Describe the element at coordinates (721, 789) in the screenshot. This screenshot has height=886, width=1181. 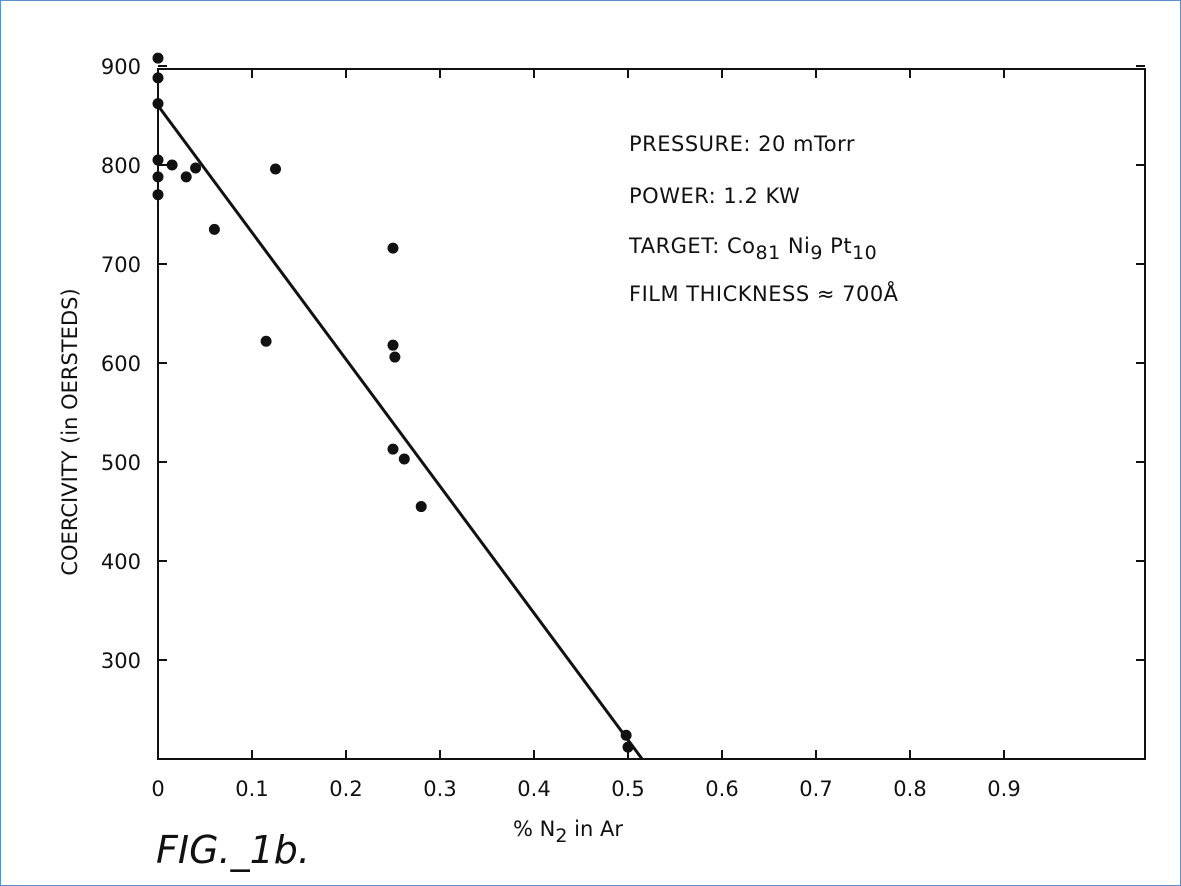
I see `x-tick-label: 0.6` at that location.